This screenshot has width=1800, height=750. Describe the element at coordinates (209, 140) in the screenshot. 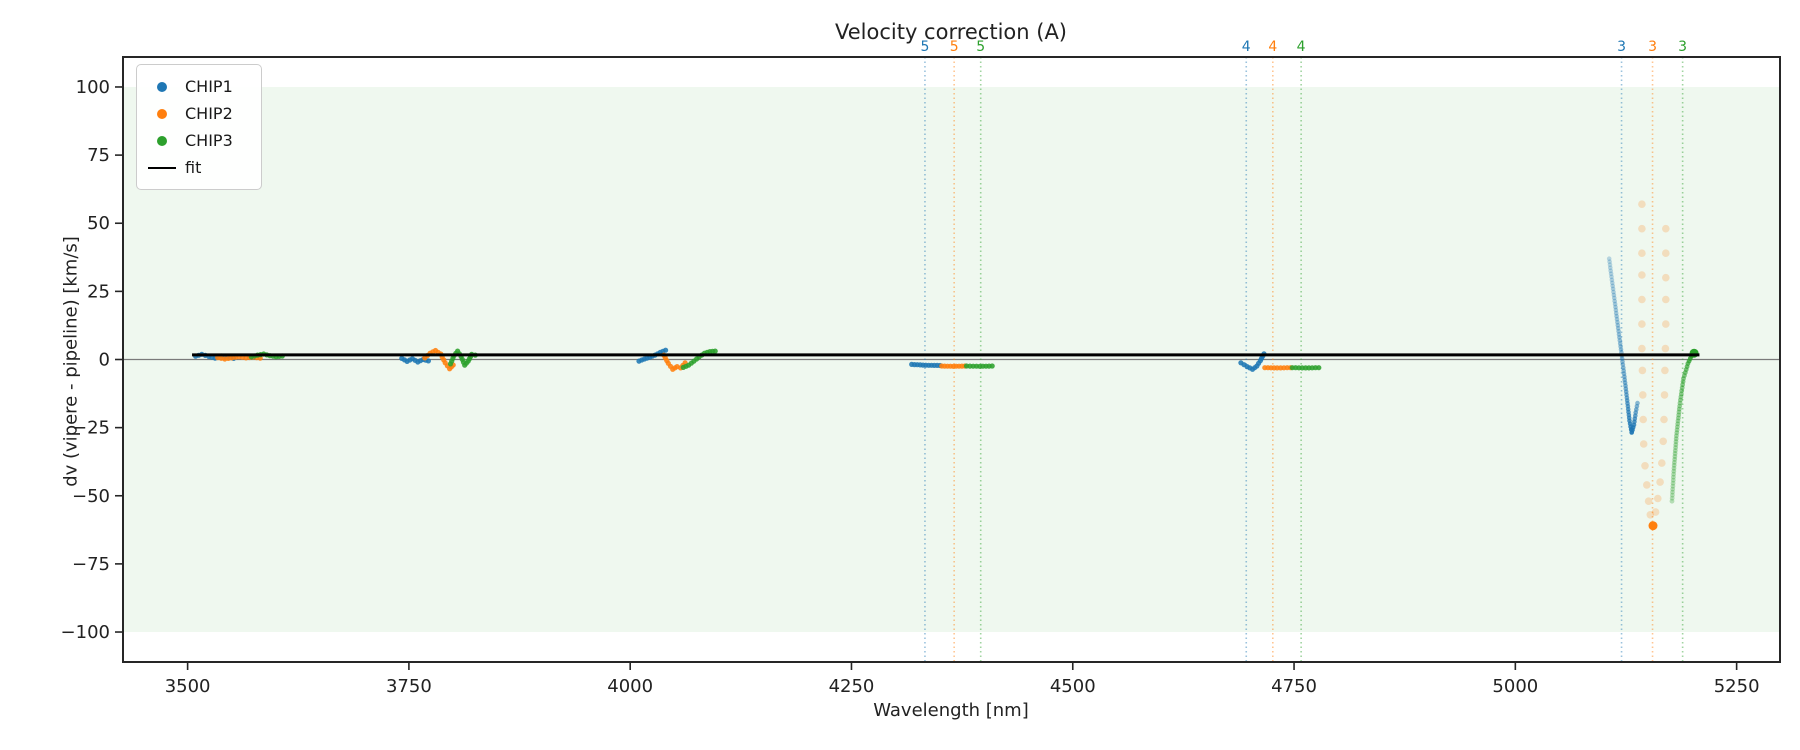

I see `legend-label: CHIP3` at that location.